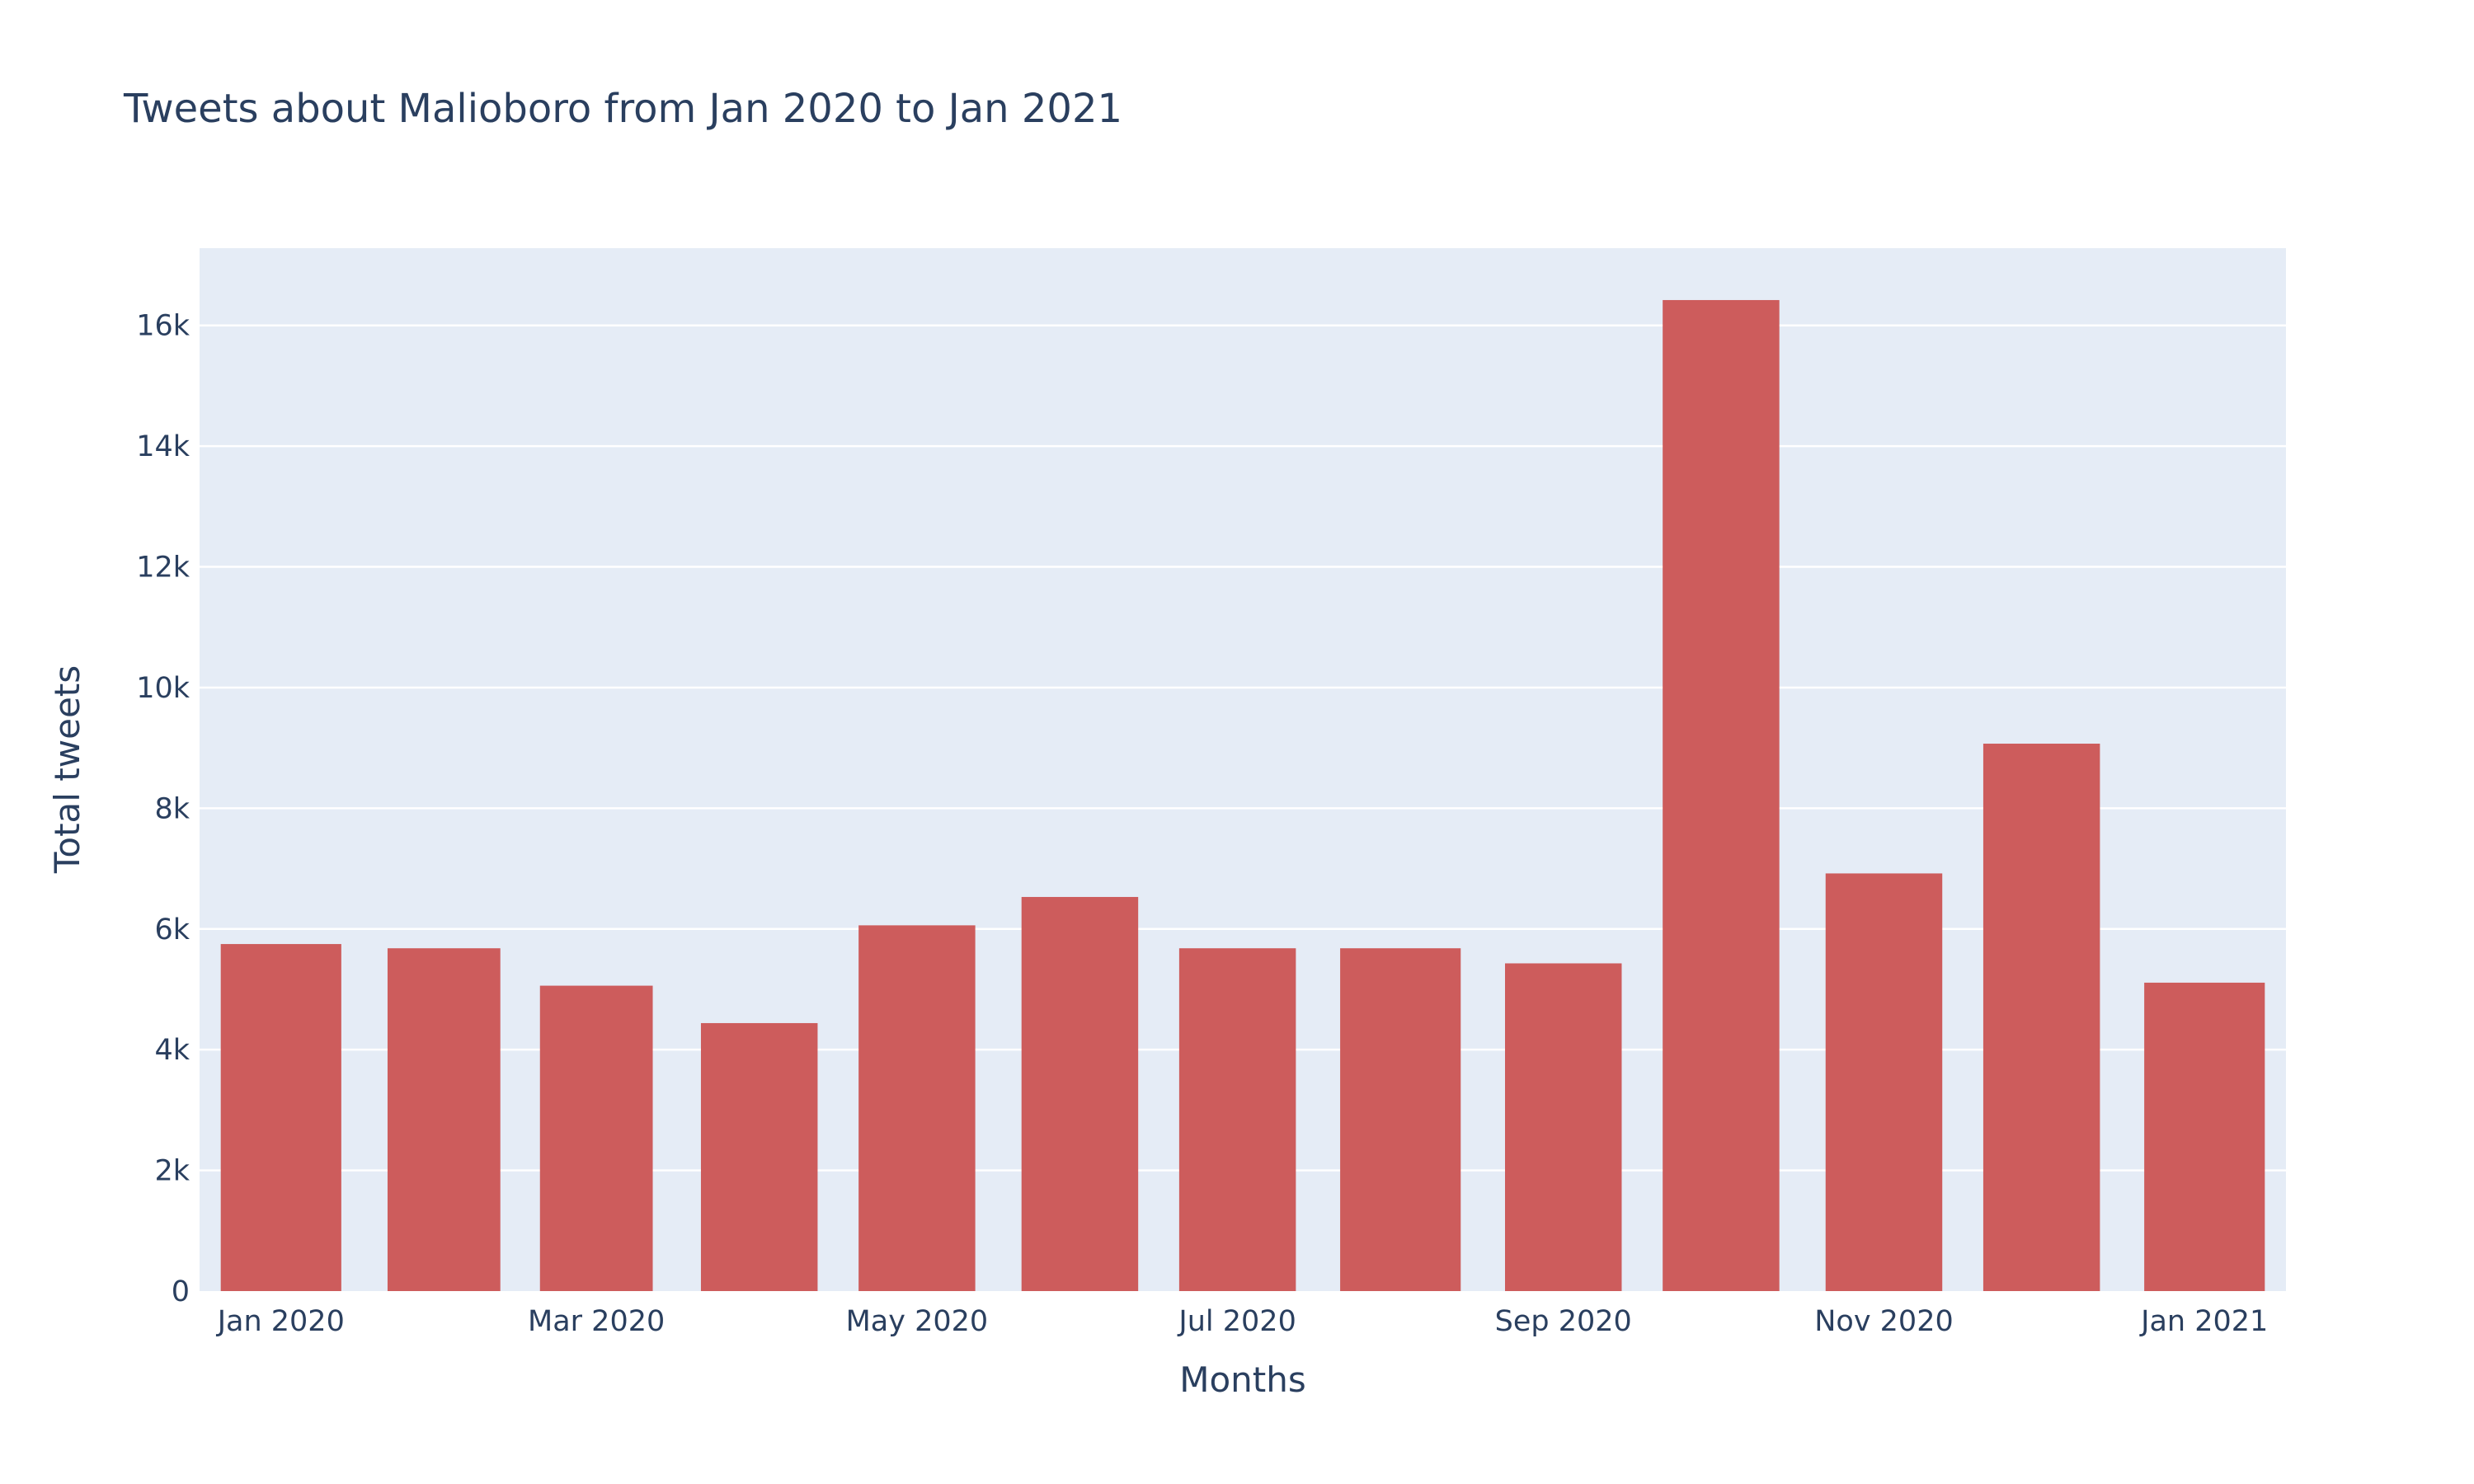  I want to click on x-tick-label: Jan 2020, so click(280, 1321).